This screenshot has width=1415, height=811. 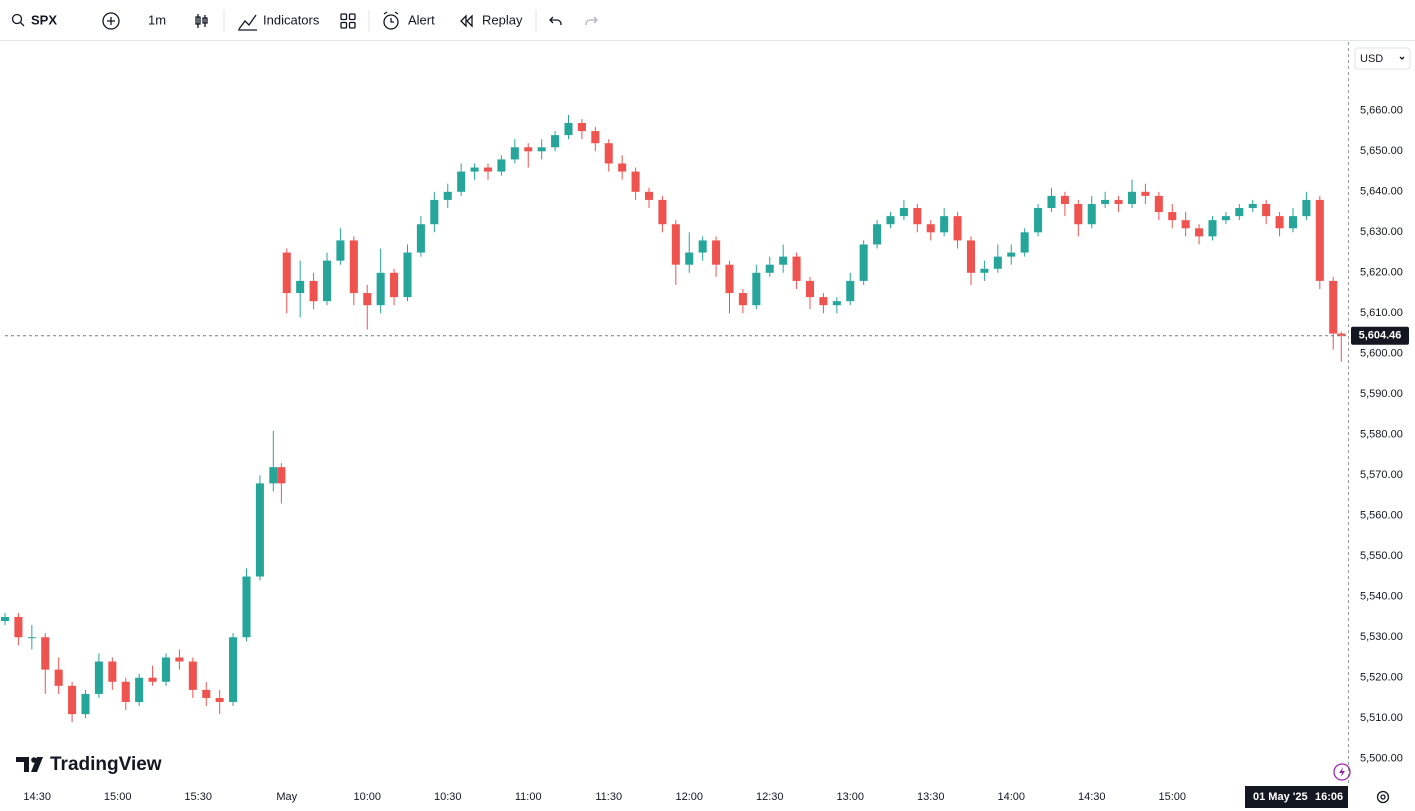 What do you see at coordinates (157, 19) in the screenshot?
I see `interval: 1m` at bounding box center [157, 19].